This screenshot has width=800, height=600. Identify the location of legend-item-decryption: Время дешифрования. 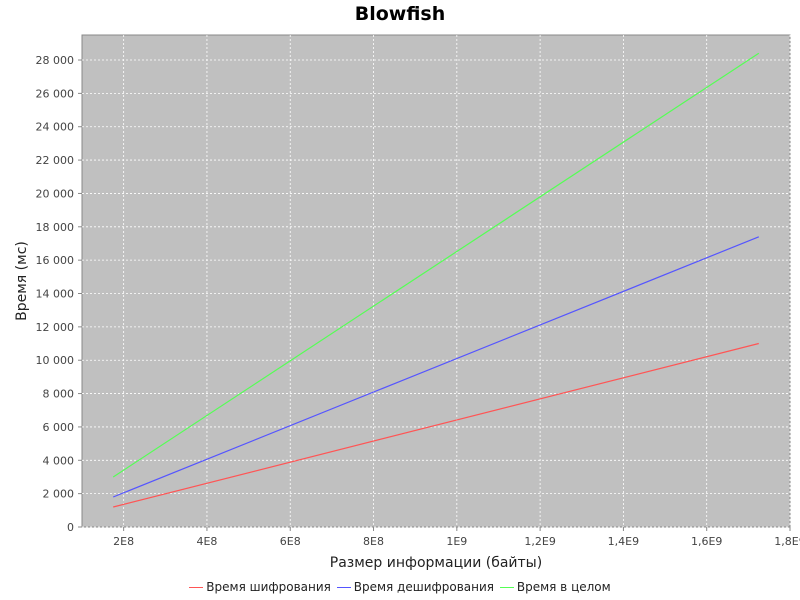
(415, 587).